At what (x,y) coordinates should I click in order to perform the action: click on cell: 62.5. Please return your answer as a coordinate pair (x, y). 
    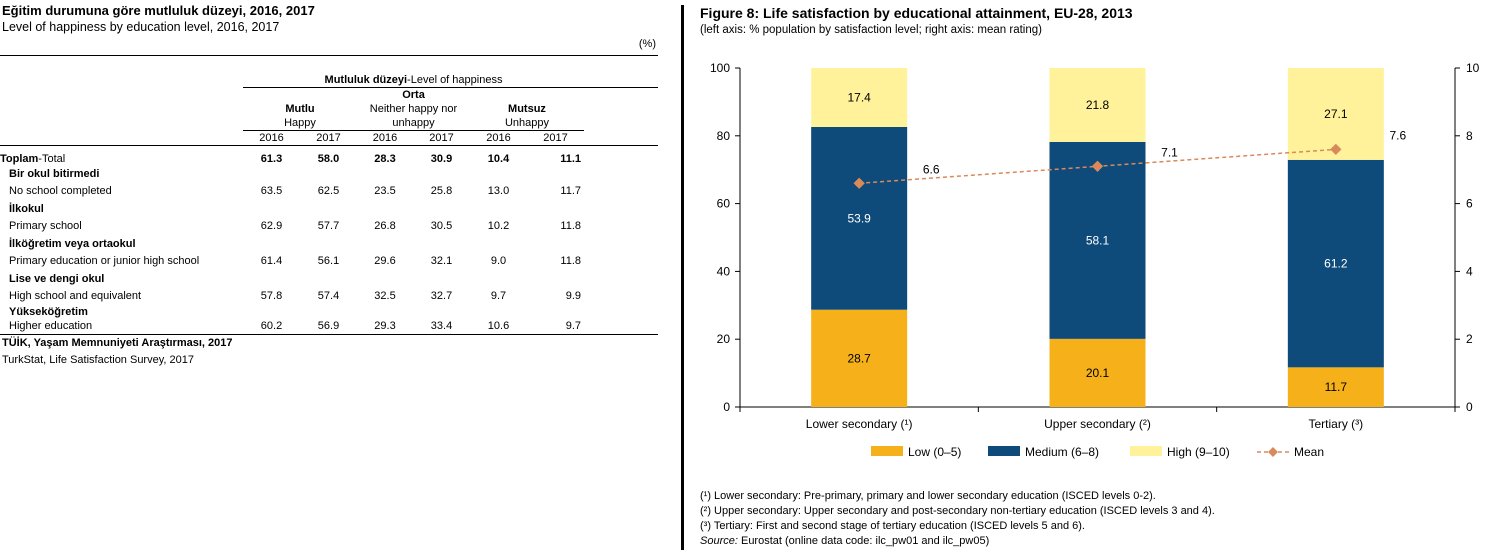
    Looking at the image, I should click on (328, 191).